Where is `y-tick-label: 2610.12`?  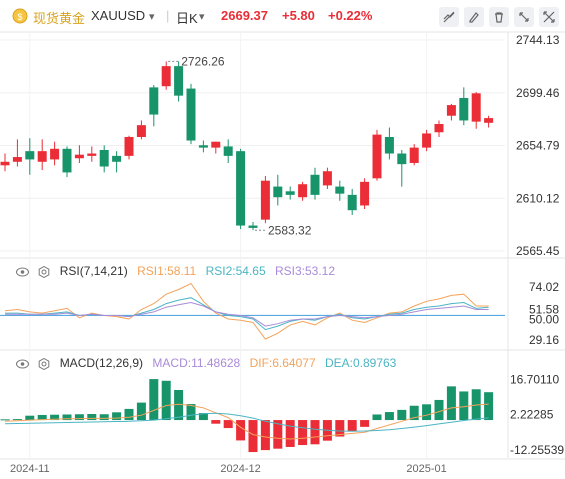
y-tick-label: 2610.12 is located at coordinates (538, 198).